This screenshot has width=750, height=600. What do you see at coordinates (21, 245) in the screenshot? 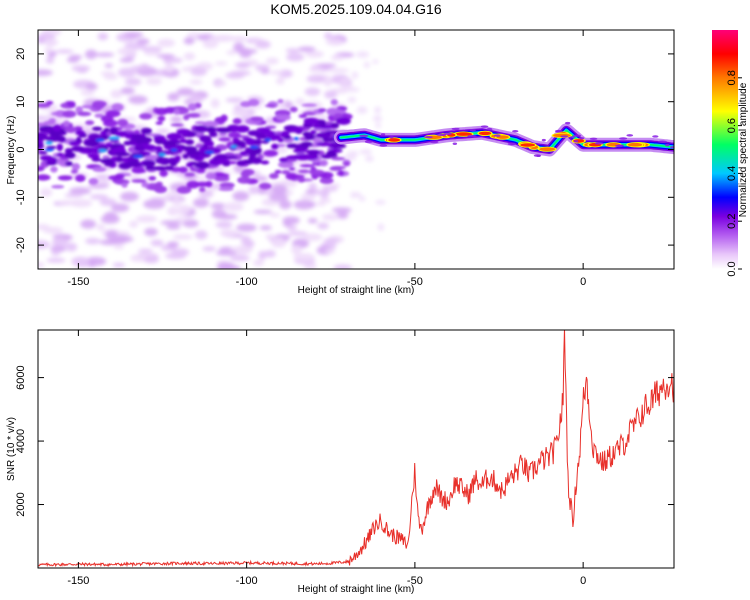
I see `spectrogram-y-tick-label: -20` at bounding box center [21, 245].